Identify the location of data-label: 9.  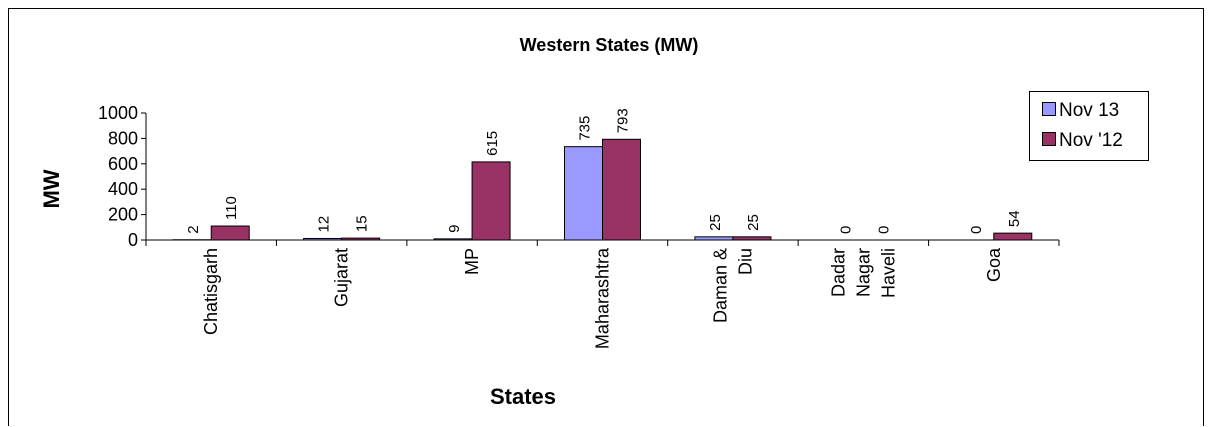
(454, 229).